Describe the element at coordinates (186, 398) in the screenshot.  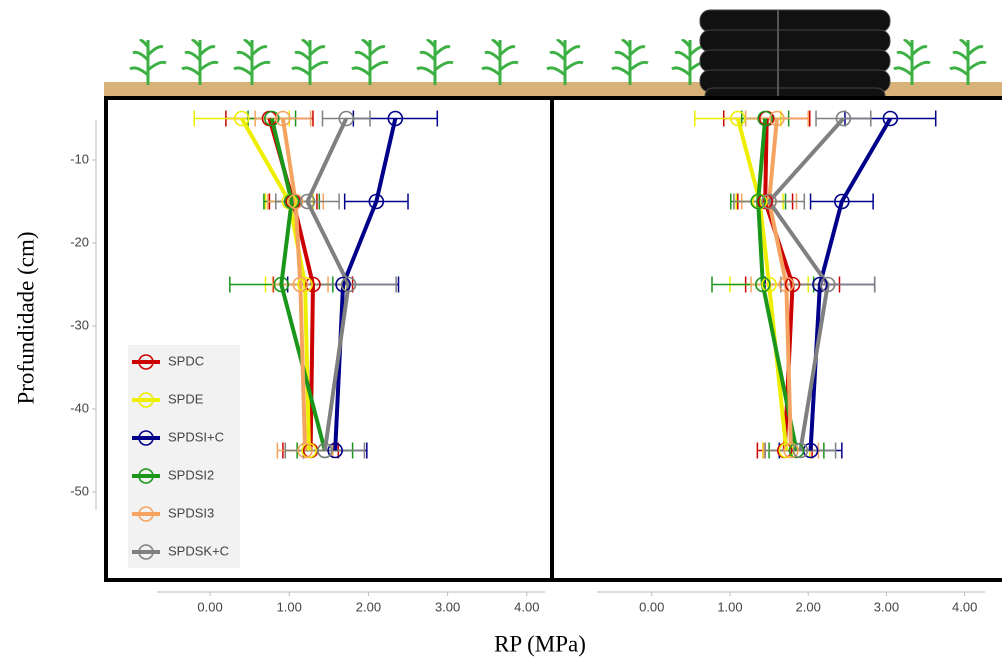
I see `legend-label: SPDE` at that location.